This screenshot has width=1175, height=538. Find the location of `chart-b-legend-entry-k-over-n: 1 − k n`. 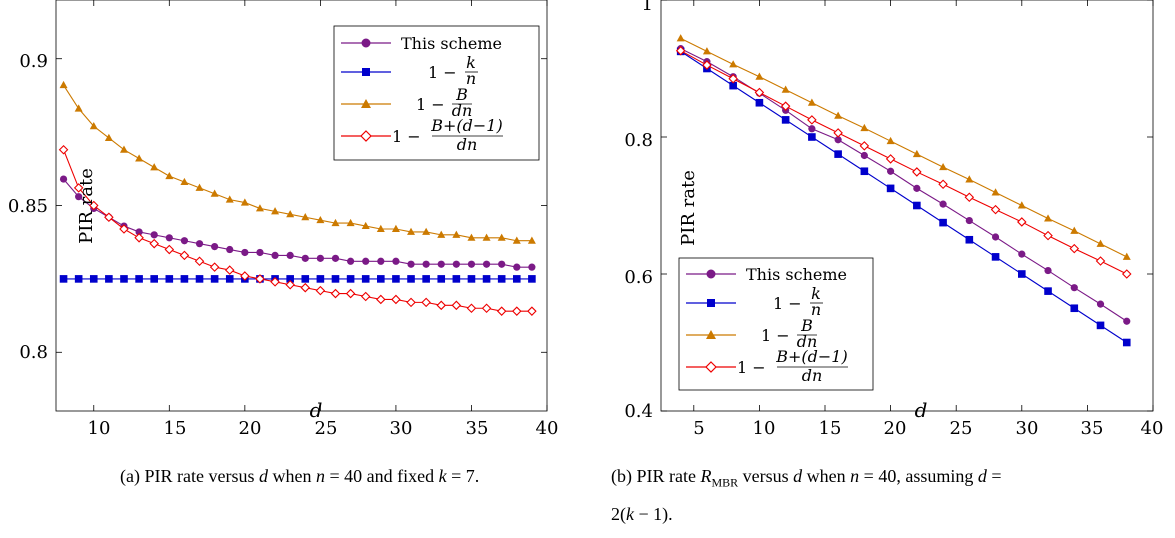

chart-b-legend-entry-k-over-n: 1 − k n is located at coordinates (754, 301).